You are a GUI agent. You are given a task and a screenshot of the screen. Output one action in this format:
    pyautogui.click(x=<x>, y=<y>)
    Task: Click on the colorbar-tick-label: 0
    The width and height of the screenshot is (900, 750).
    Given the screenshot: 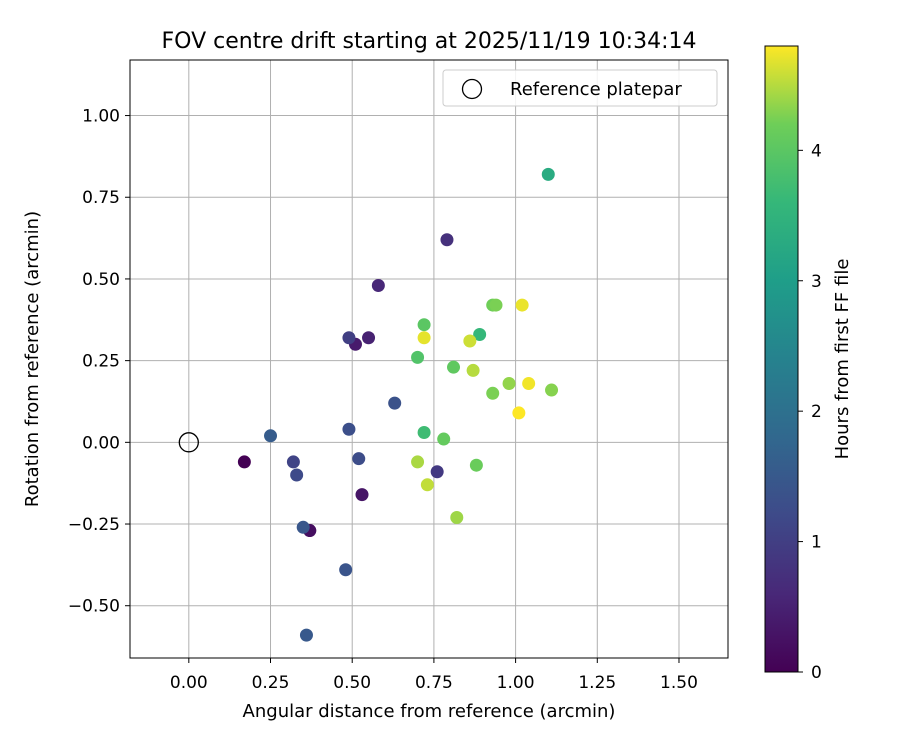 What is the action you would take?
    pyautogui.click(x=816, y=673)
    